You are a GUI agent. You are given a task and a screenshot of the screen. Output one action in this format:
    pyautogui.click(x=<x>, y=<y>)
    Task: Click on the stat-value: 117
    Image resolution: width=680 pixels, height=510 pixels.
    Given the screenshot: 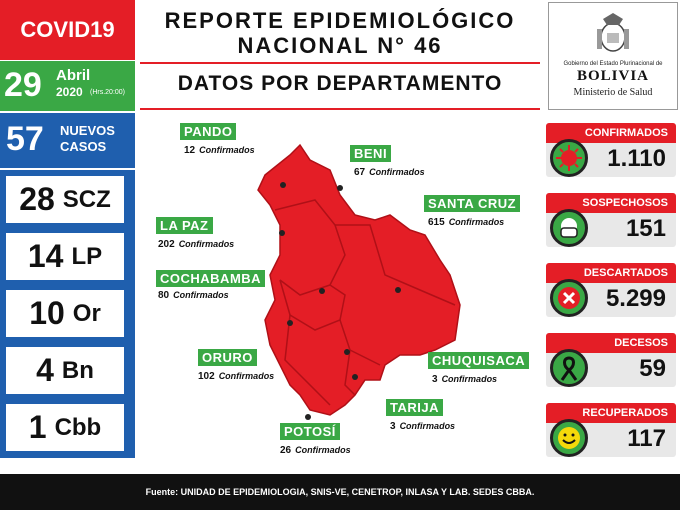 What is the action you would take?
    pyautogui.click(x=646, y=438)
    